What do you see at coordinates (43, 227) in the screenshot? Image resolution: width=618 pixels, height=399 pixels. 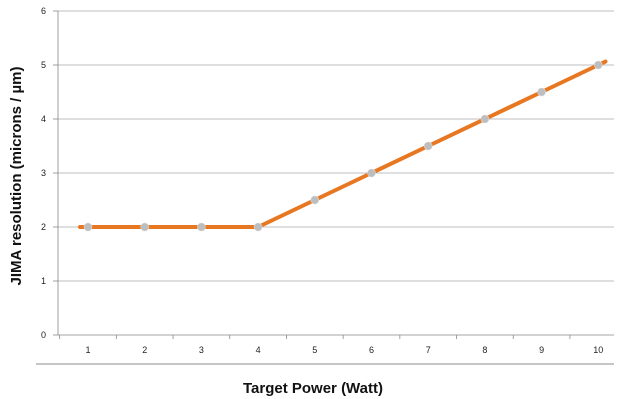 I see `y-tick-label-2: 2` at bounding box center [43, 227].